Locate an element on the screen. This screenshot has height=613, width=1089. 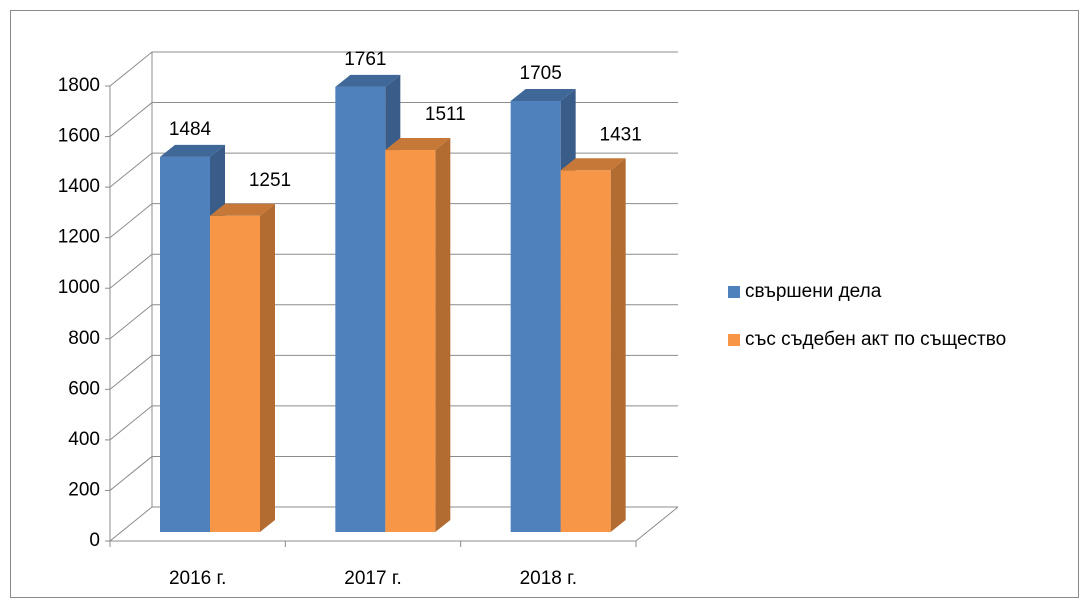
legend-label: свършени дела is located at coordinates (813, 291).